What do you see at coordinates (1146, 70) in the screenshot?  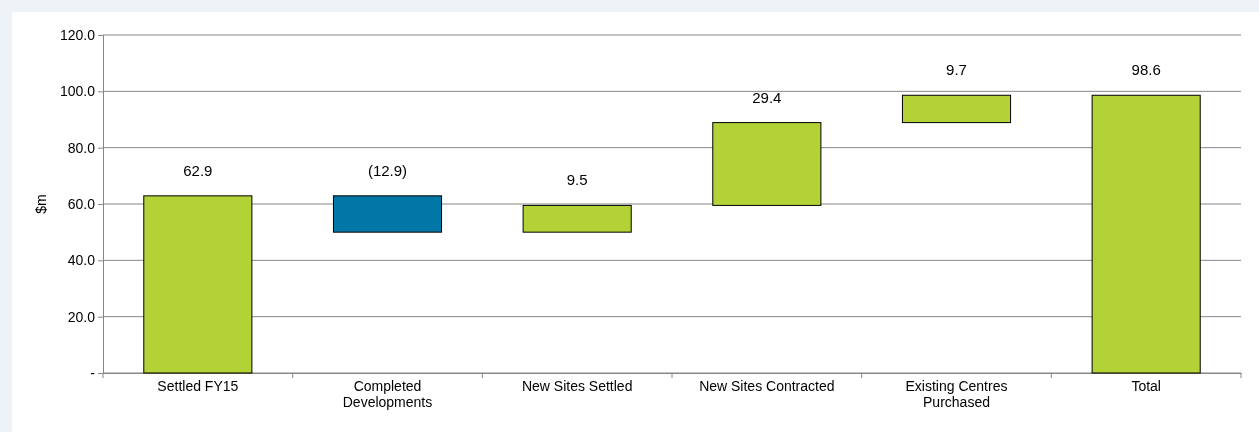 I see `data-label: 98.6` at bounding box center [1146, 70].